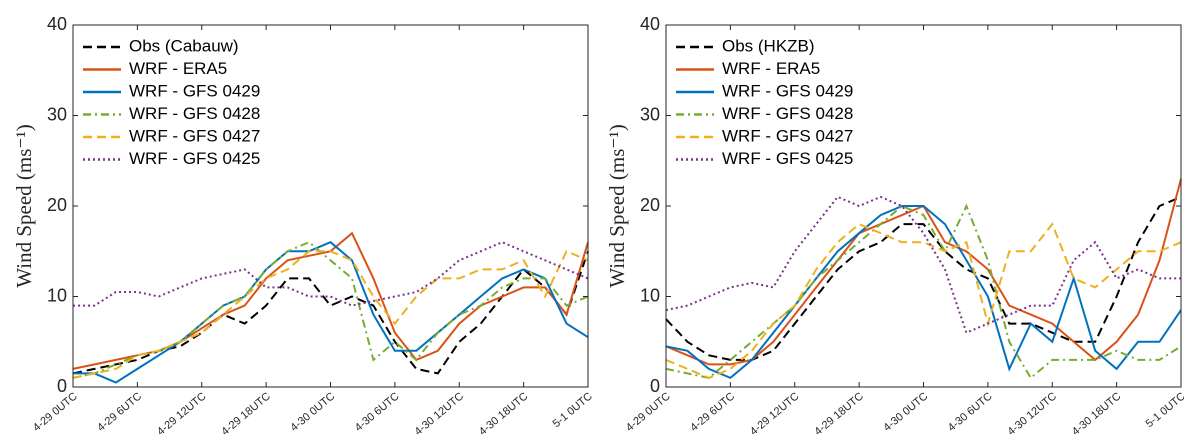 The width and height of the screenshot is (1184, 439). I want to click on legend-label: Obs (HKZB), so click(768, 45).